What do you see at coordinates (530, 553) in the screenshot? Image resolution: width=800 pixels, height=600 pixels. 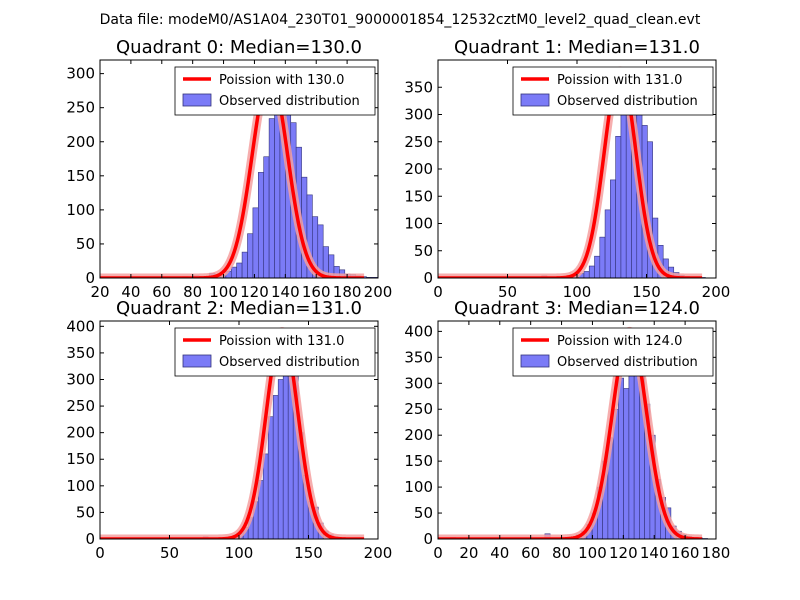 I see `x-tick-label: 60` at bounding box center [530, 553].